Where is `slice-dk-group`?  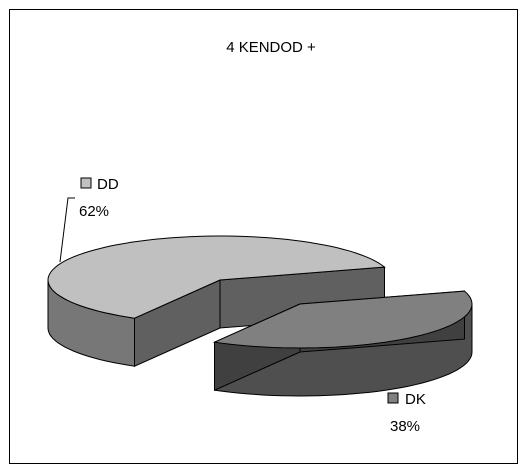 slice-dk-group is located at coordinates (342, 343).